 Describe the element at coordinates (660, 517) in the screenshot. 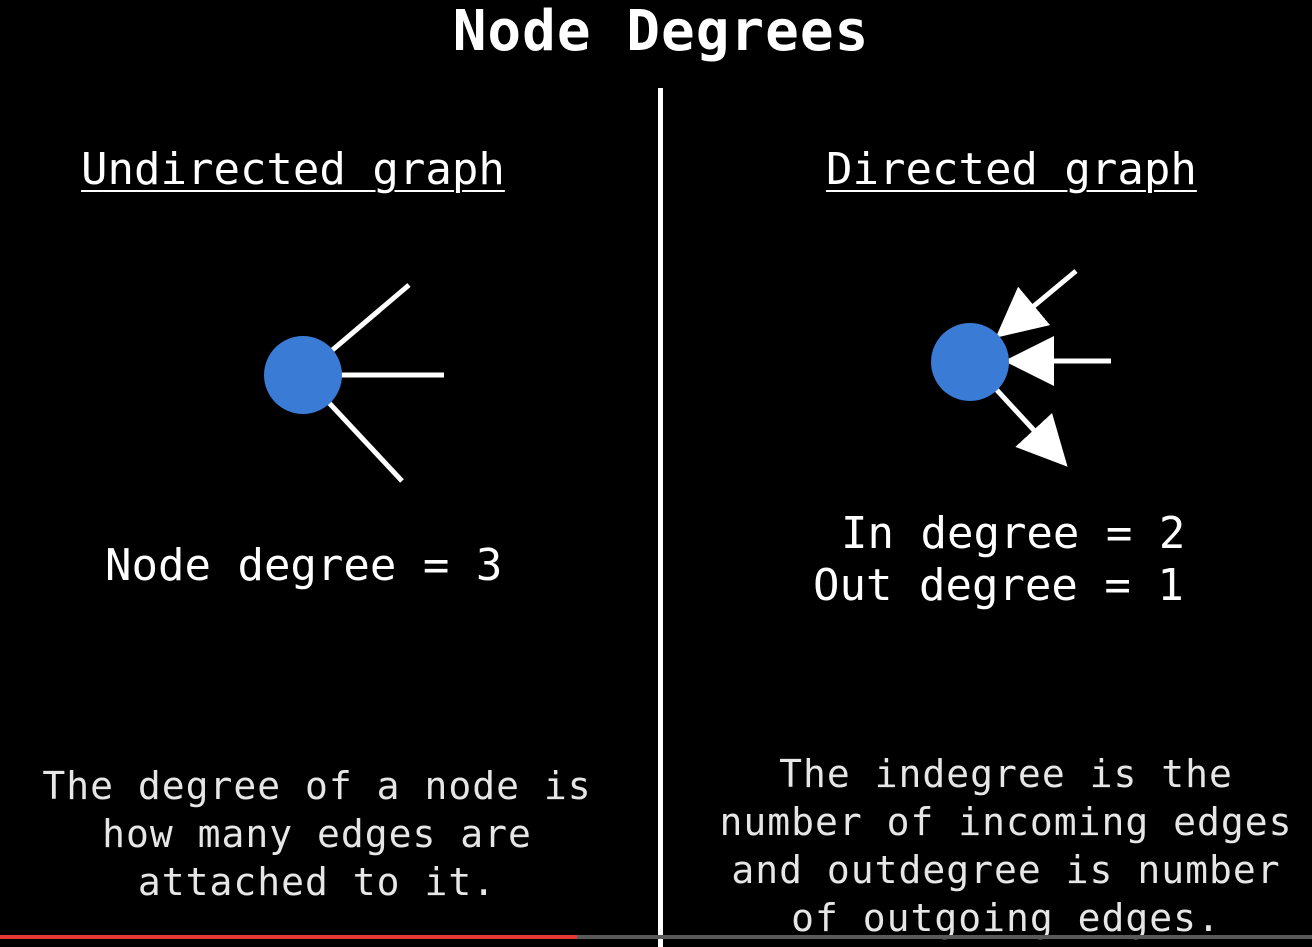

I see `panel-divider` at that location.